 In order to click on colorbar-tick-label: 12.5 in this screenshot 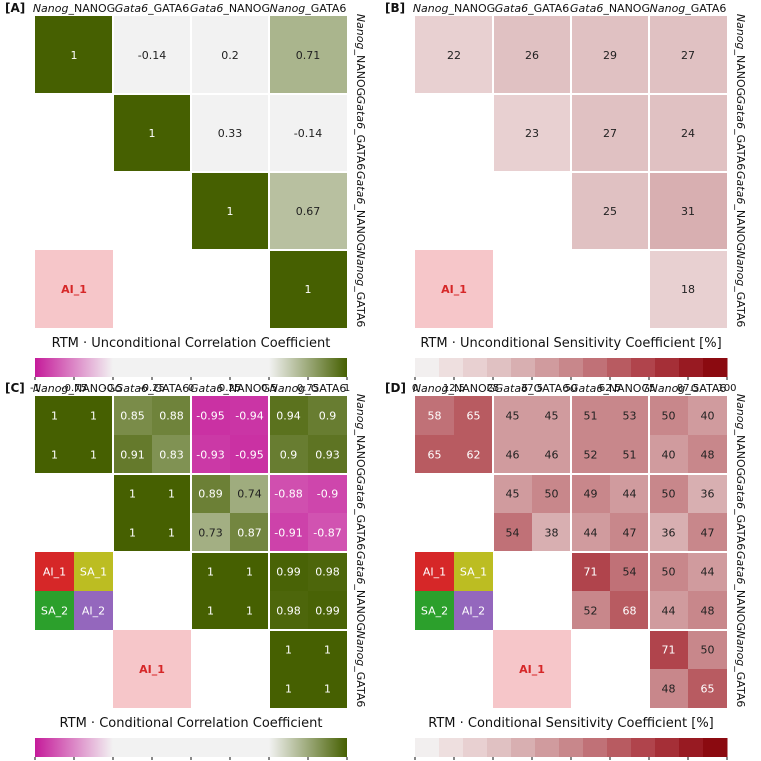, I will do `click(454, 388)`.